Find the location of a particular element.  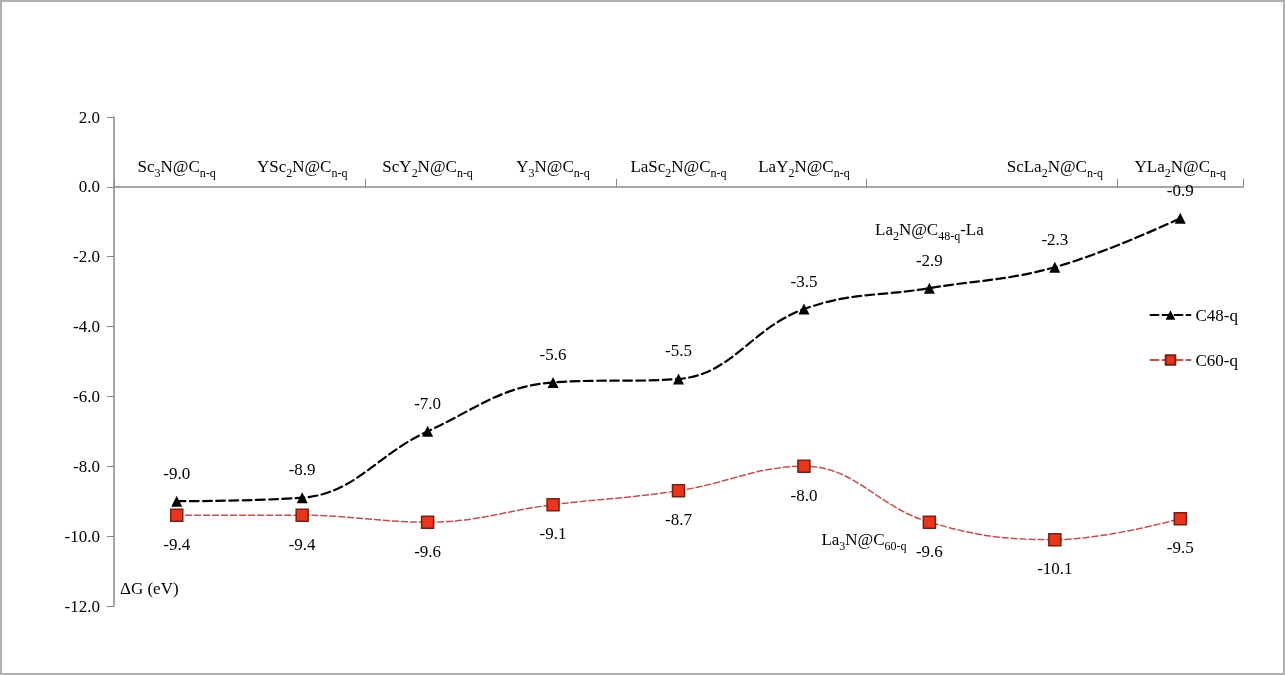

y-tick-label: -10.0 is located at coordinates (82, 536).